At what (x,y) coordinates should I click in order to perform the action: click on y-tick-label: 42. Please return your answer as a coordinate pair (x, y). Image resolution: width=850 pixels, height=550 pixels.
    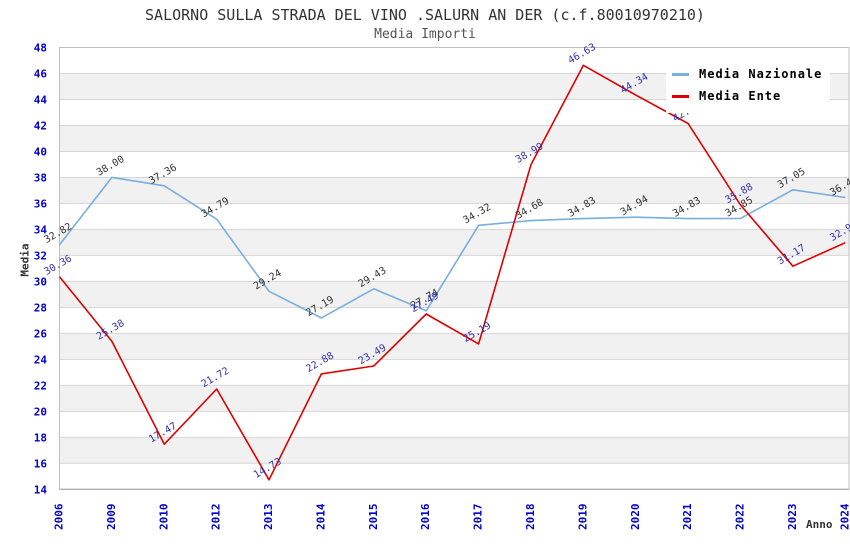
    Looking at the image, I should click on (40, 125).